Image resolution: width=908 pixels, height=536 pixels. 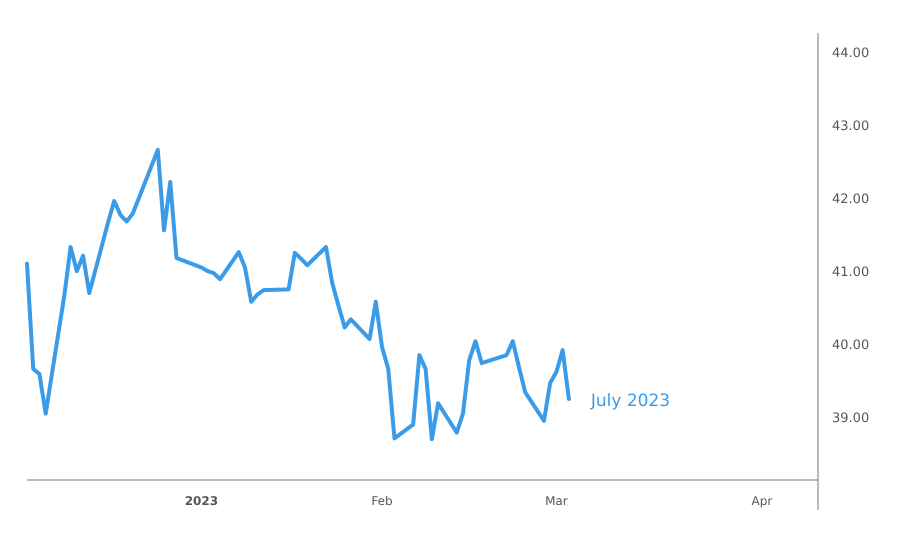 What do you see at coordinates (201, 501) in the screenshot?
I see `x-tick-label: 2023` at bounding box center [201, 501].